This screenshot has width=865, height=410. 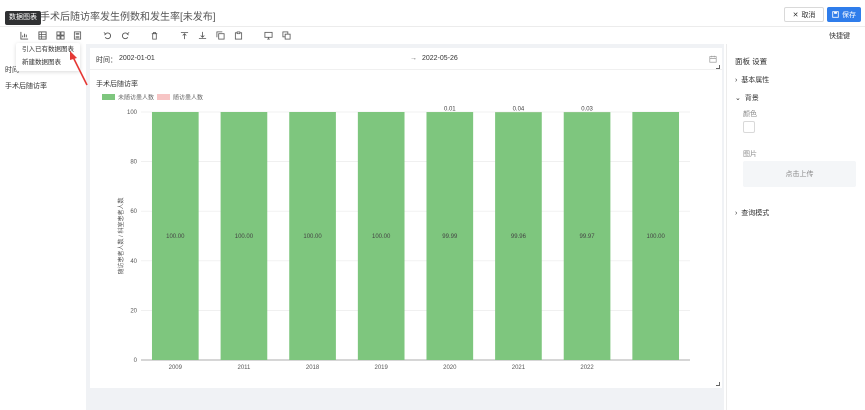 I want to click on upload-button: 点击上传, so click(x=799, y=174).